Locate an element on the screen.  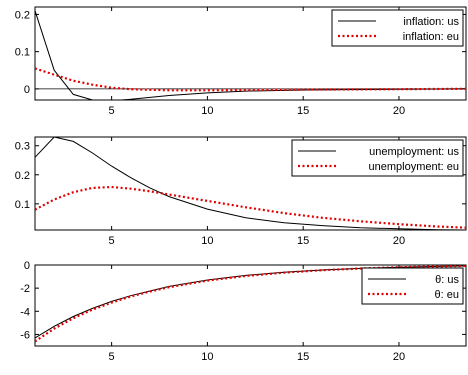
y-tick-label: 0.3 is located at coordinates (22, 147).